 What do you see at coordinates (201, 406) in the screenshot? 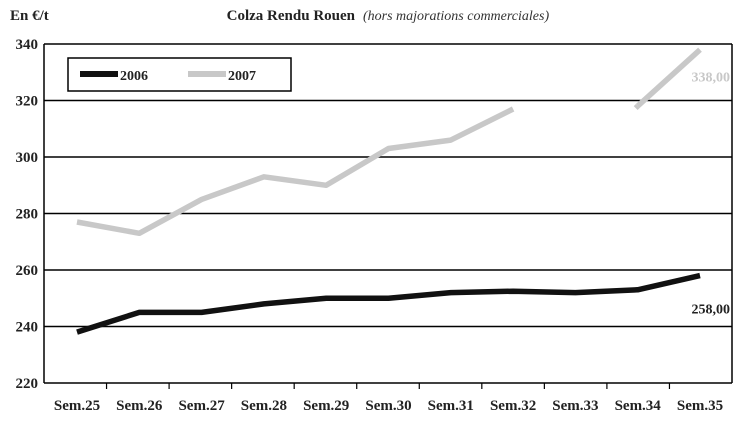
I see `x-tick-label: Sem.27` at bounding box center [201, 406].